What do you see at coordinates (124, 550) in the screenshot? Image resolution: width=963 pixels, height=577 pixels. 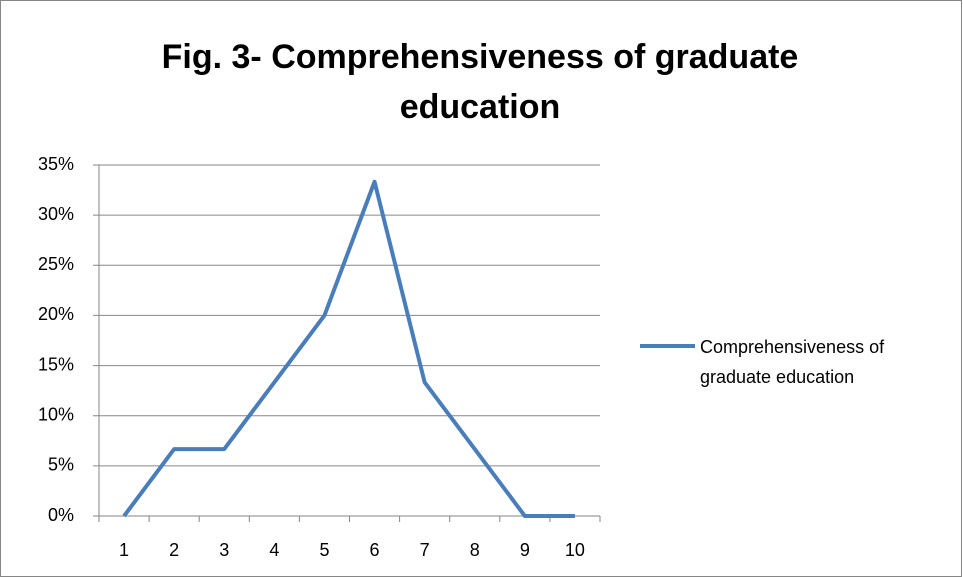 I see `x-tick-label: 1` at bounding box center [124, 550].